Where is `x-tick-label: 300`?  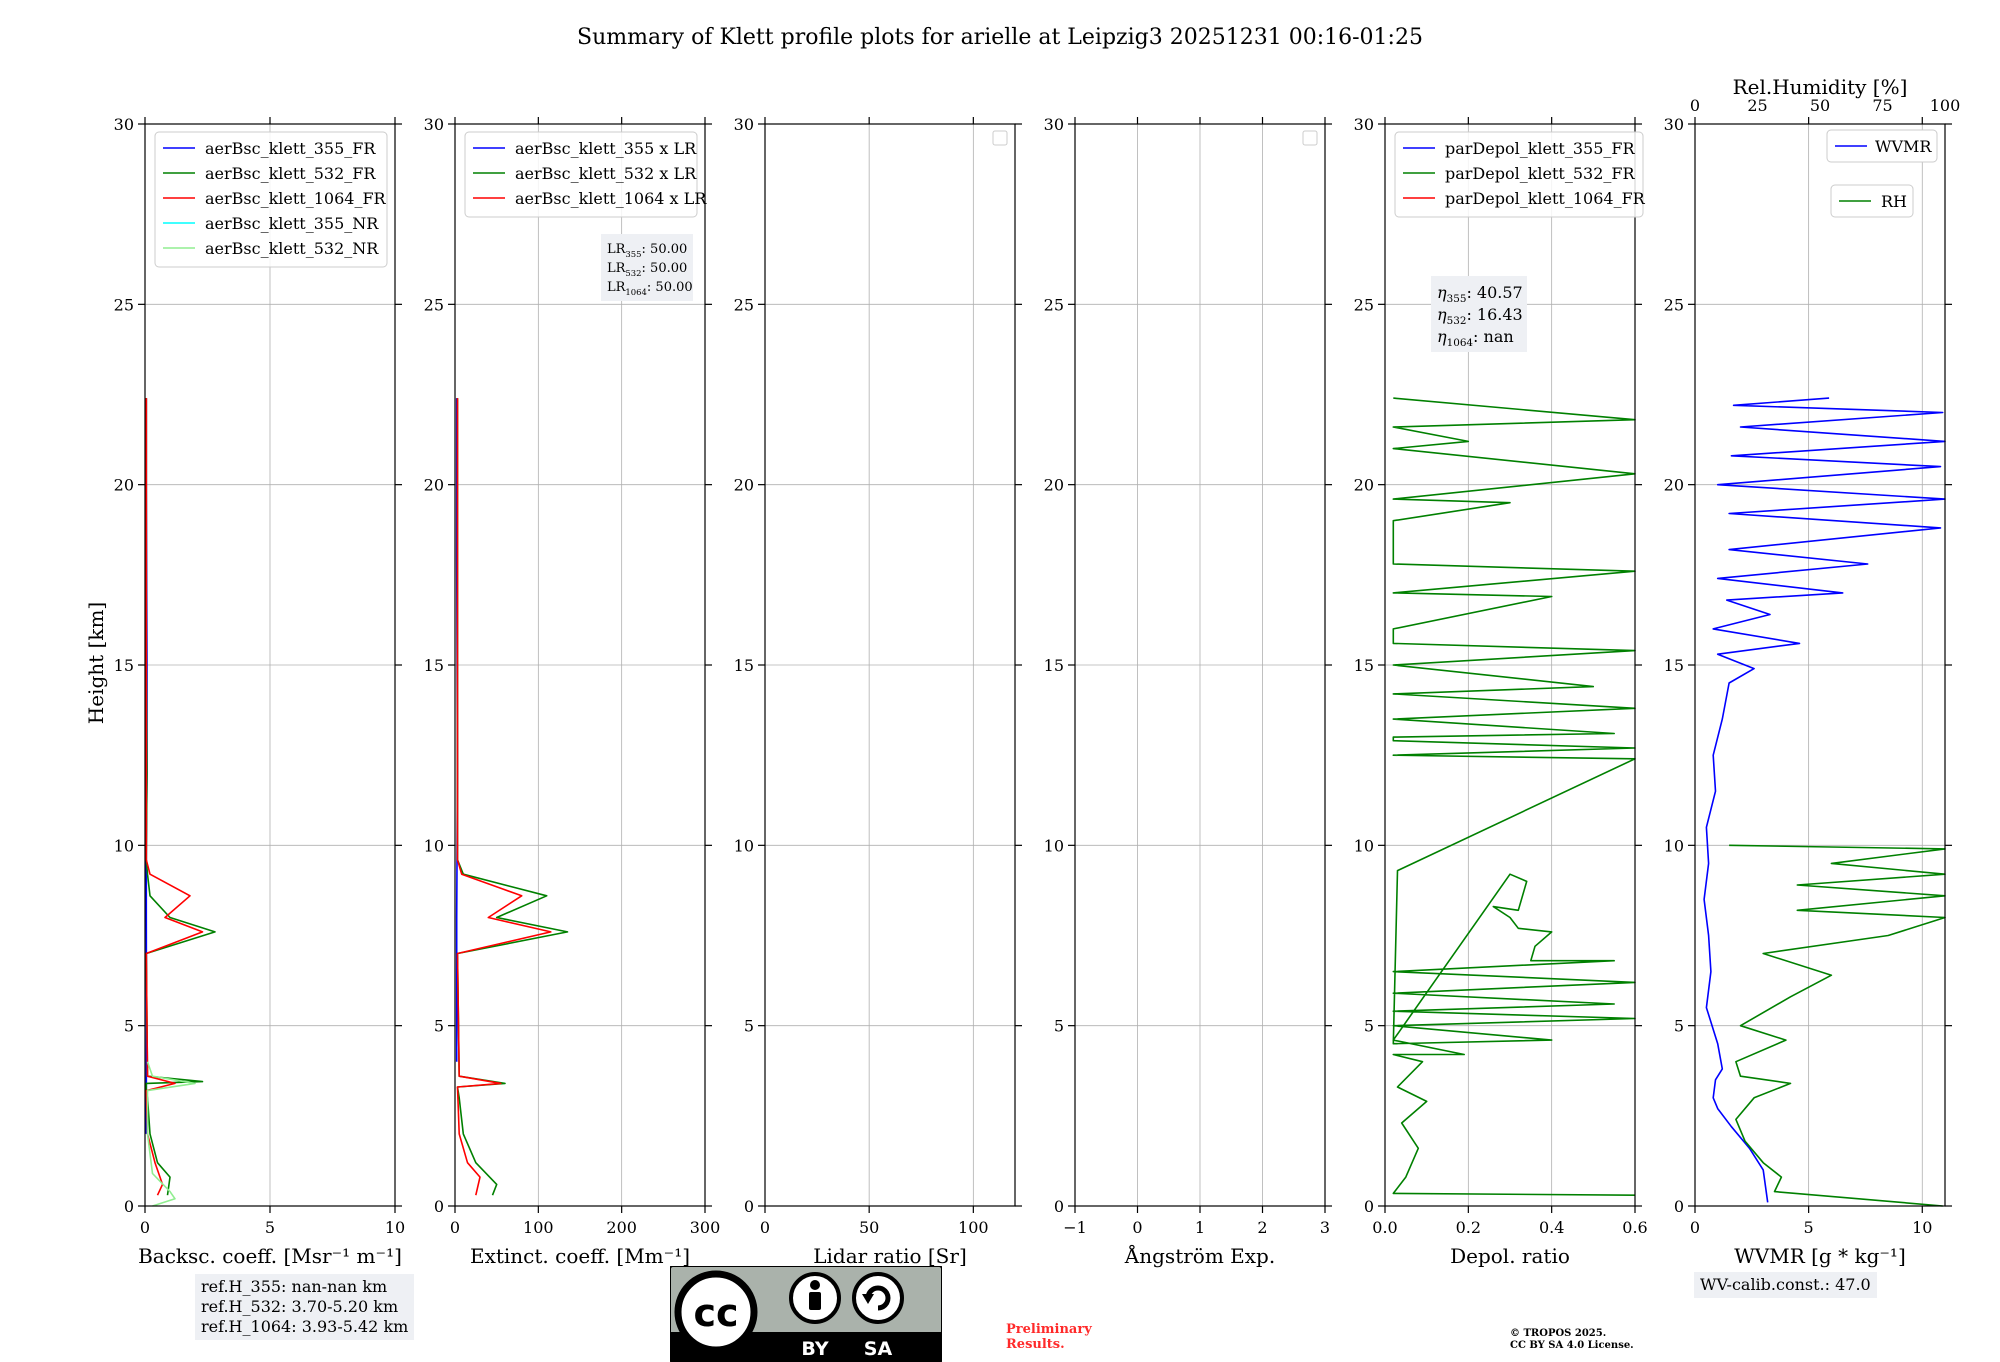
x-tick-label: 300 is located at coordinates (705, 1227).